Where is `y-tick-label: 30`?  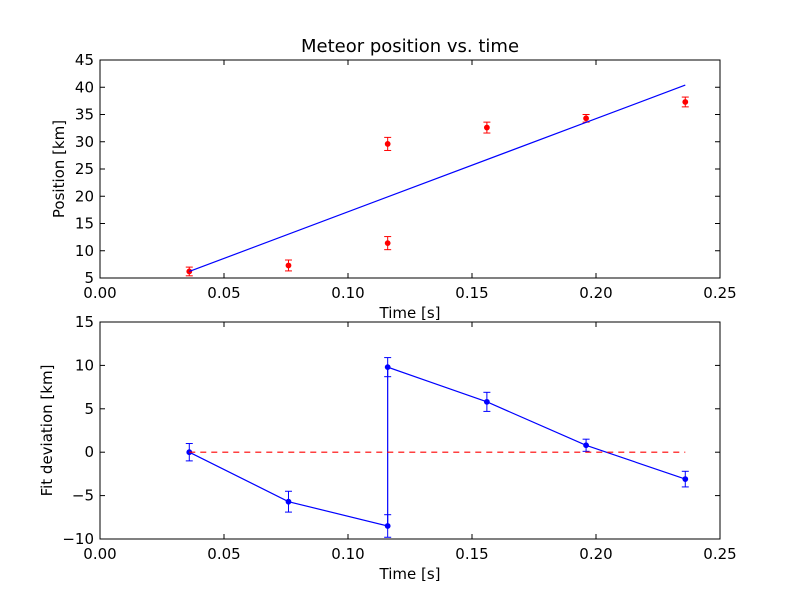 y-tick-label: 30 is located at coordinates (84, 142).